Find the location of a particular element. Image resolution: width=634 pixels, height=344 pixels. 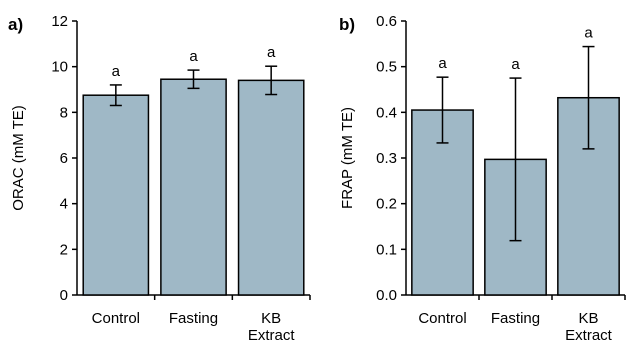

y-tick-label: 0.3 is located at coordinates (386, 158).